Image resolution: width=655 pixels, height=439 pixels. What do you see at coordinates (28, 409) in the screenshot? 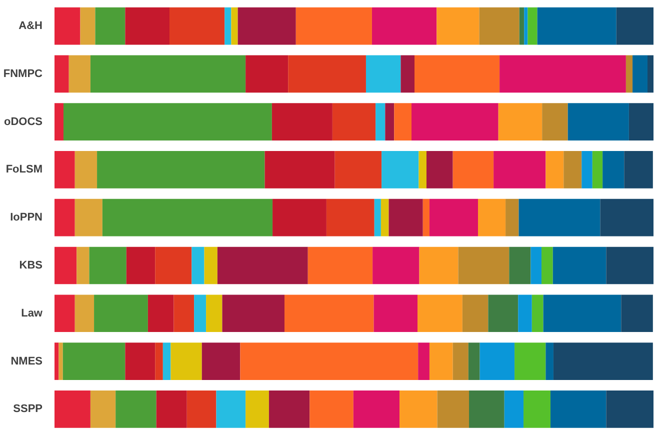
I see `y-tick-label: SSPP` at bounding box center [28, 409].